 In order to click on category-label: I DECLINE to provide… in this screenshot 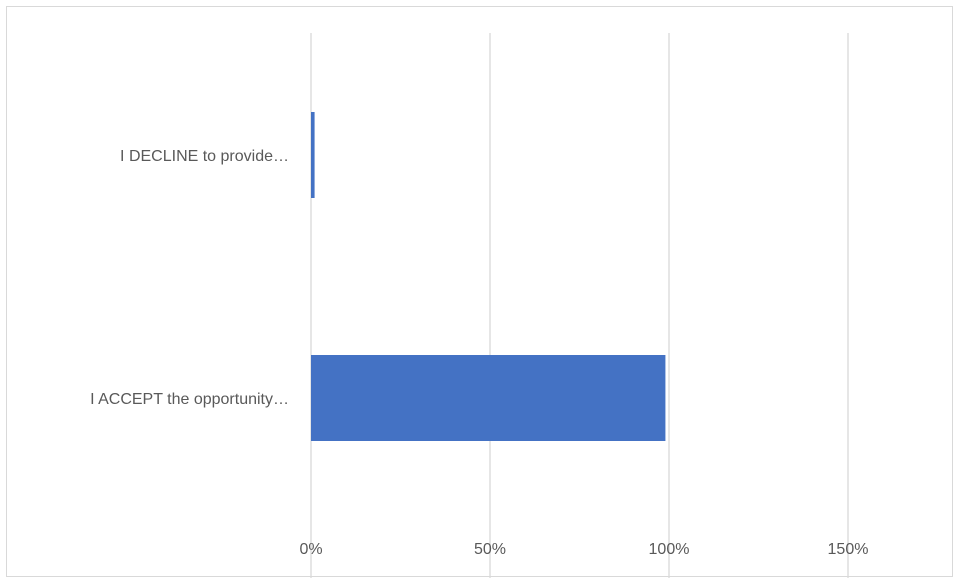, I will do `click(204, 156)`.